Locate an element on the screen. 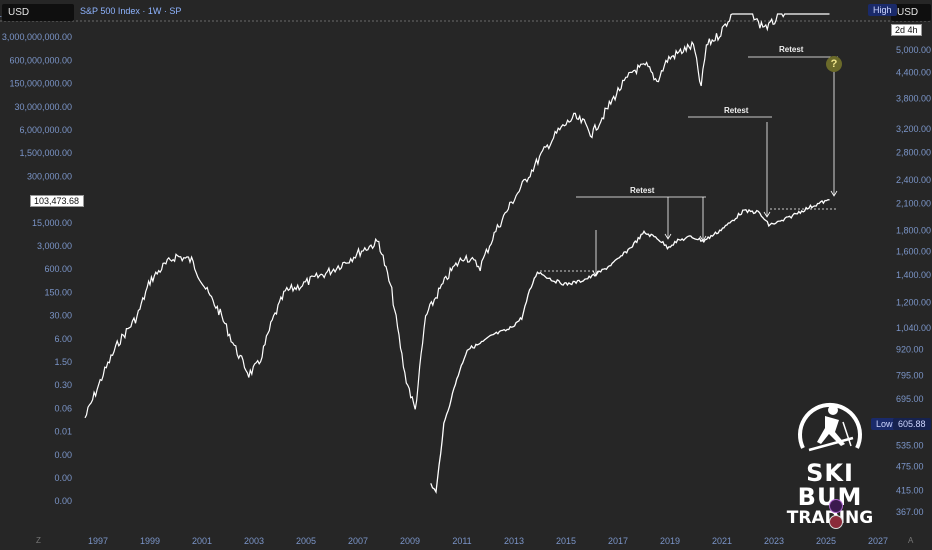  crosshair-price-label: 103,473.68 is located at coordinates (57, 201).